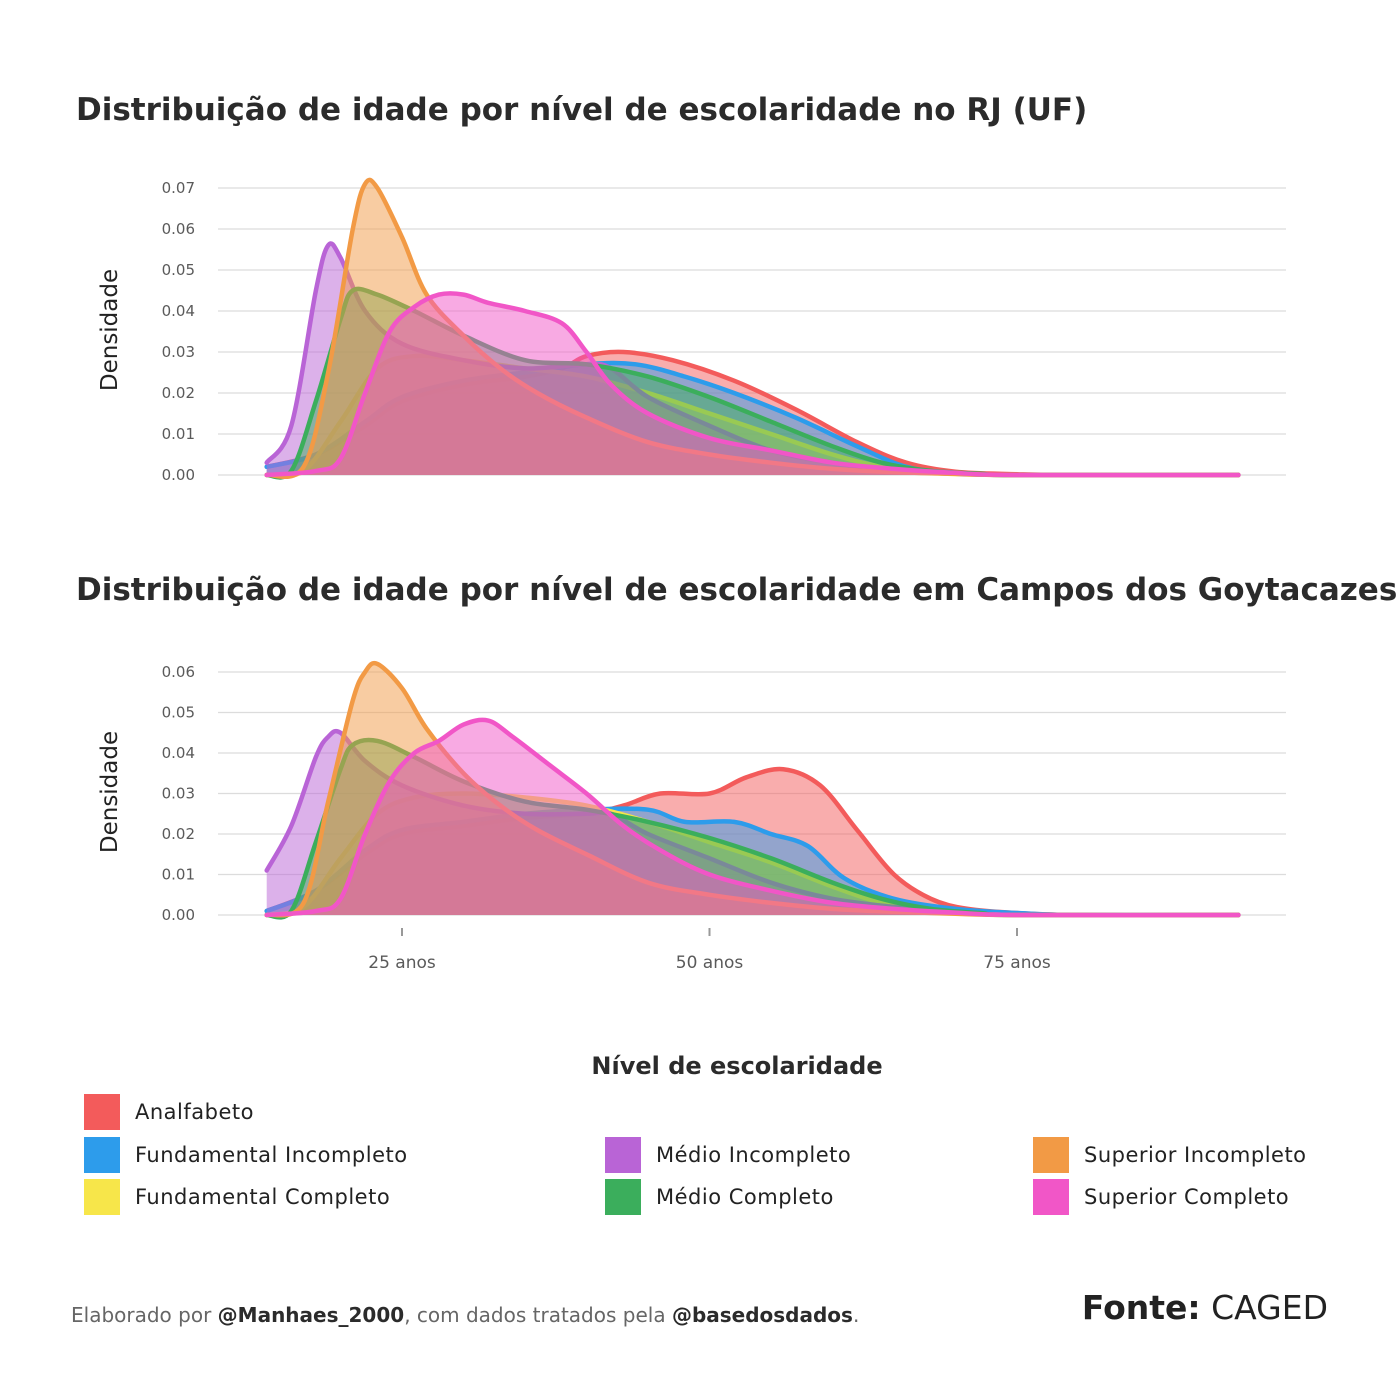  I want to click on footer-author: @Manhaes_2000, so click(311, 1315).